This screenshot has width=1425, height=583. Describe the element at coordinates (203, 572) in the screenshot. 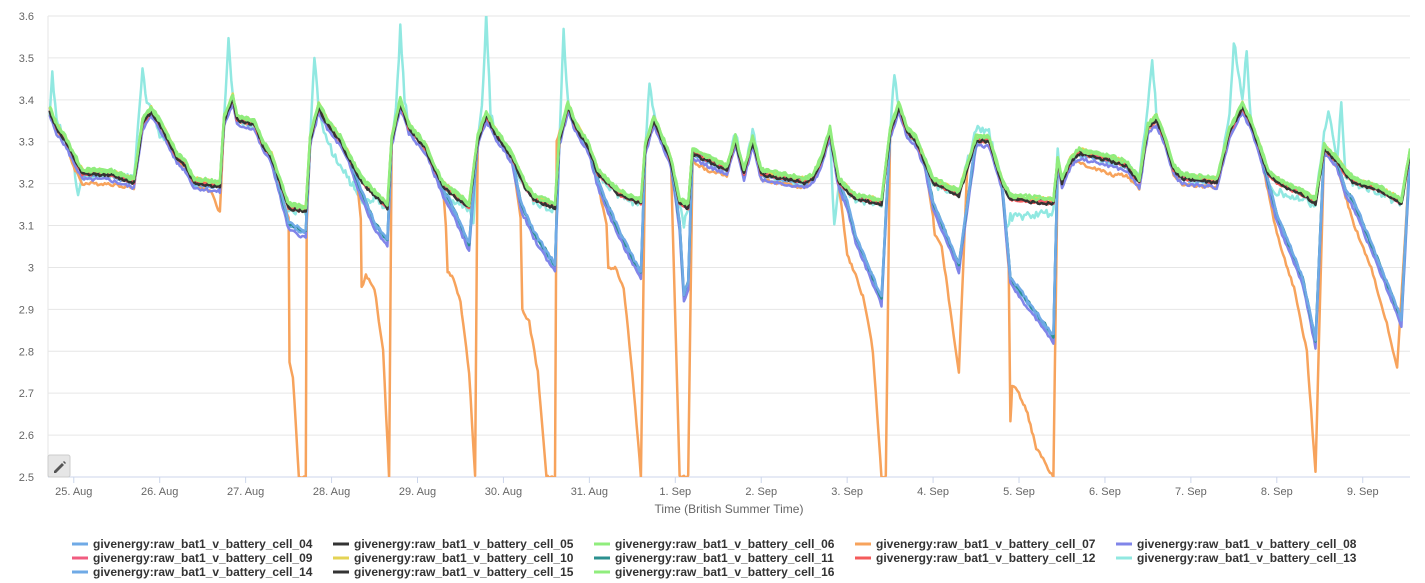

I see `legend-label: givenergy:raw_bat1_v_battery_cell_14` at that location.